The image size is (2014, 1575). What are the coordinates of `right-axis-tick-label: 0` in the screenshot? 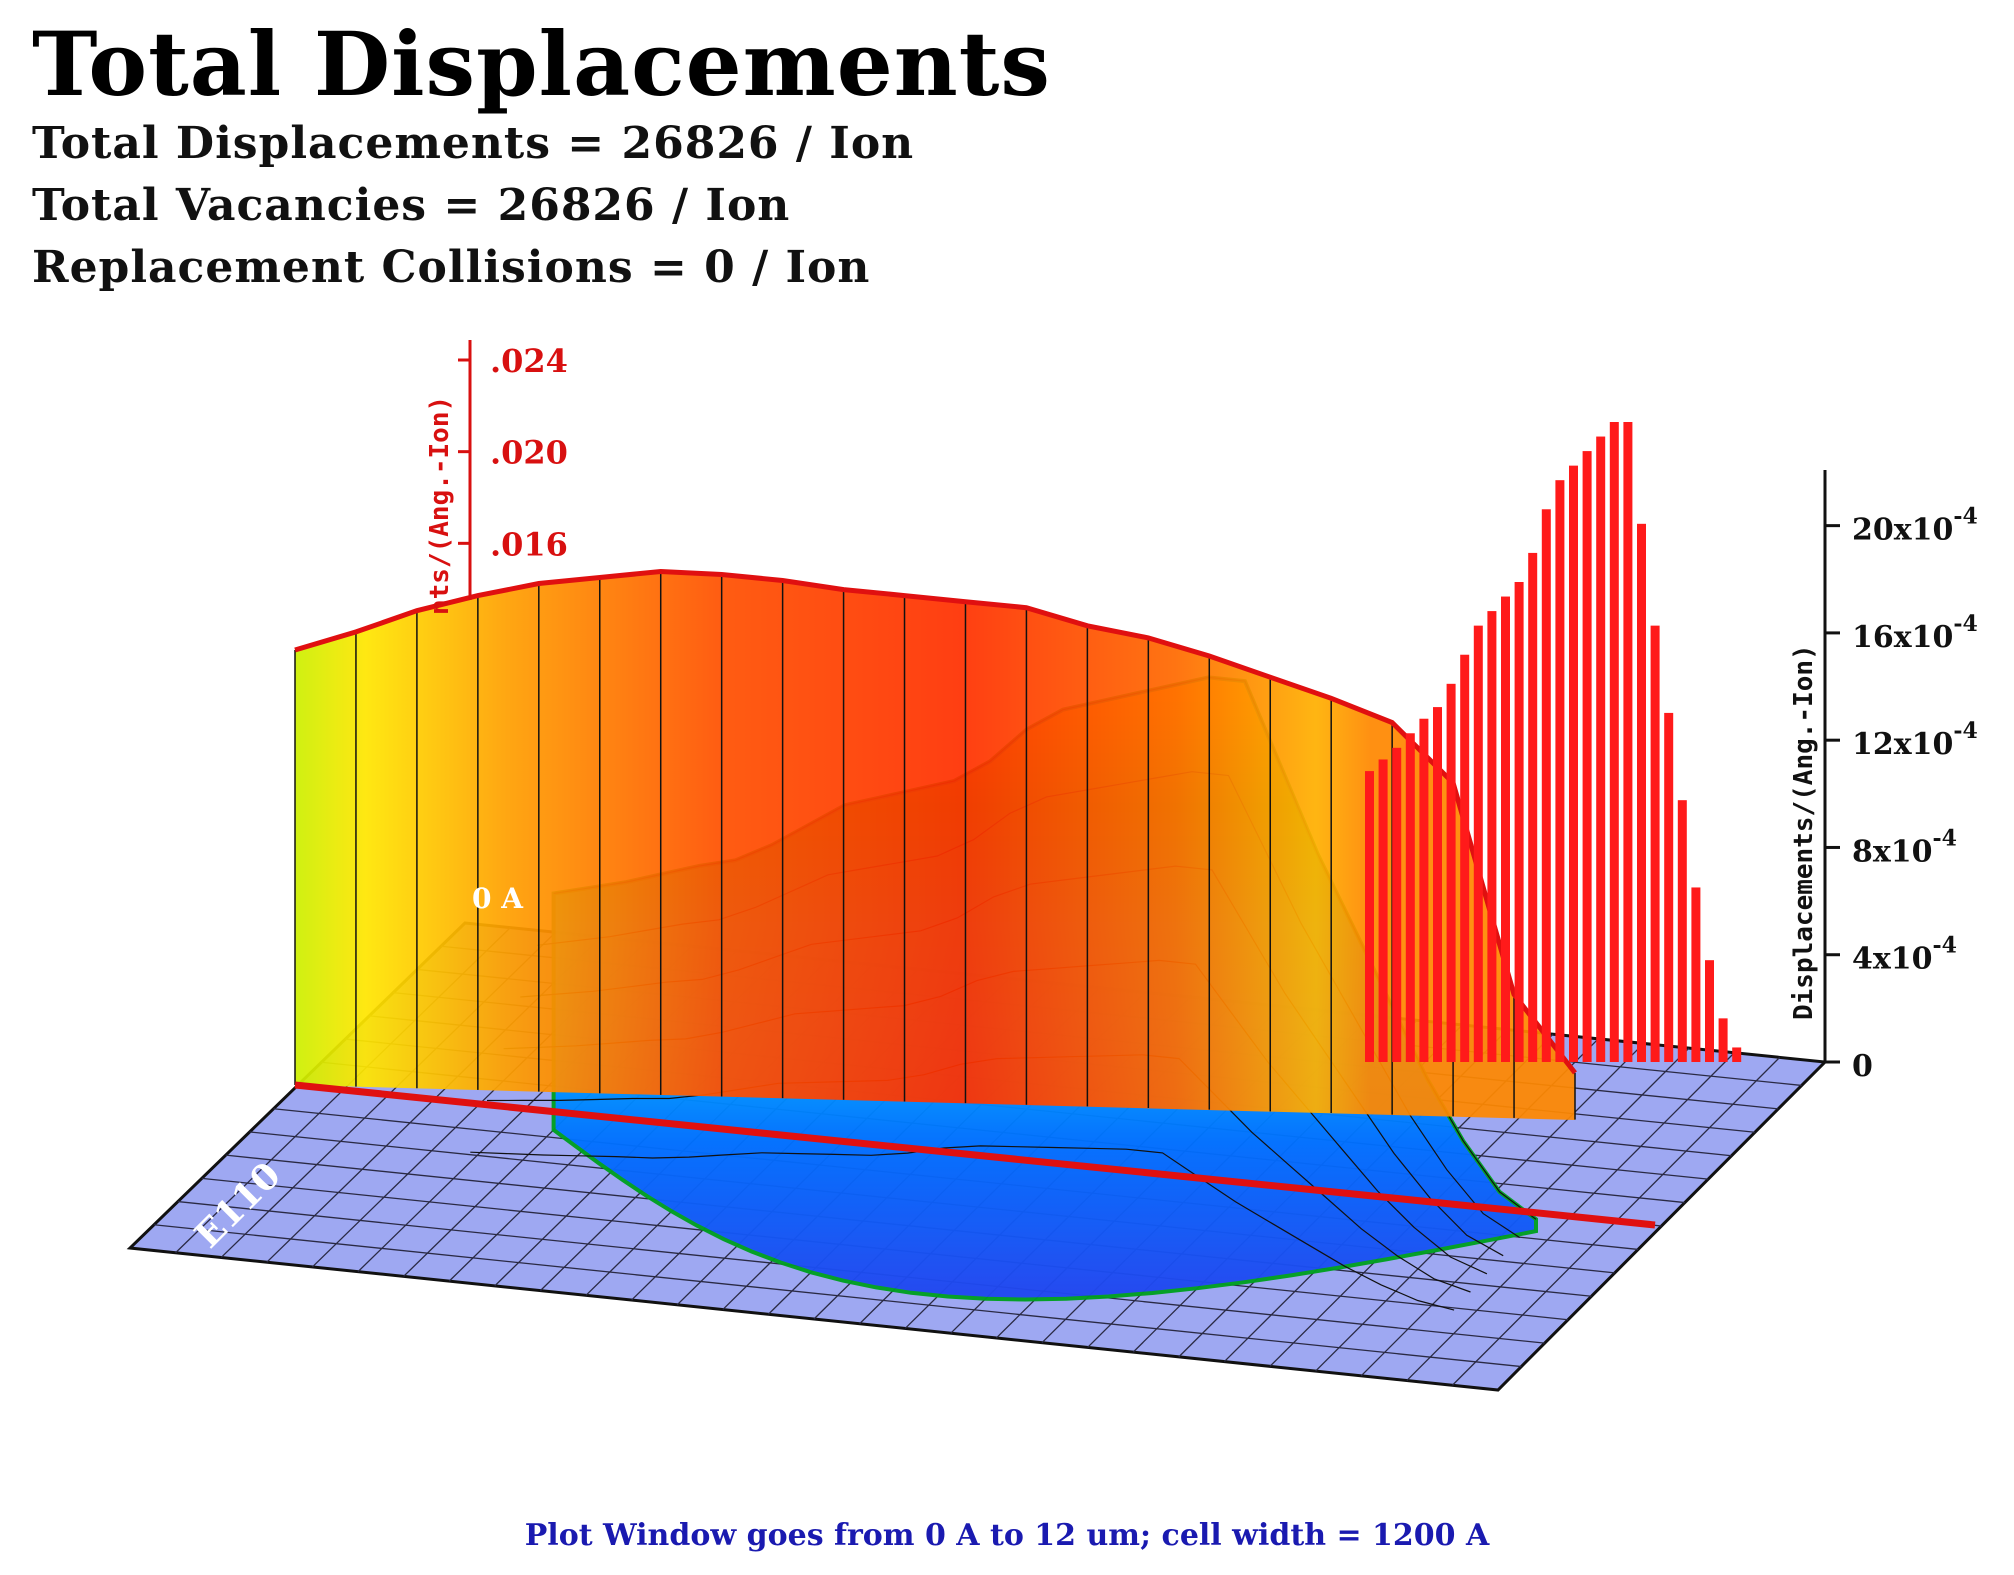 It's located at (1862, 1066).